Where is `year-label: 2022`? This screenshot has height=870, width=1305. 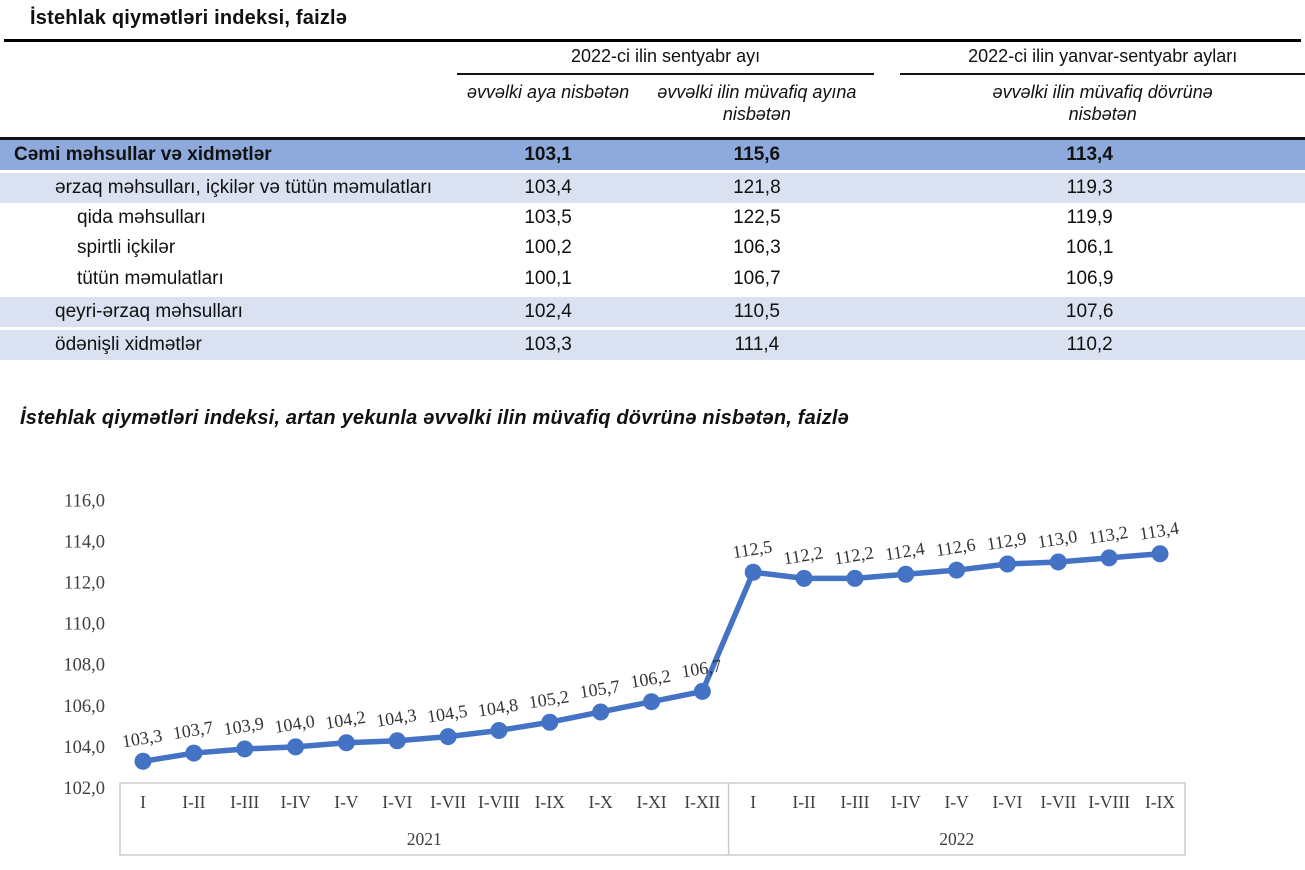 year-label: 2022 is located at coordinates (956, 839).